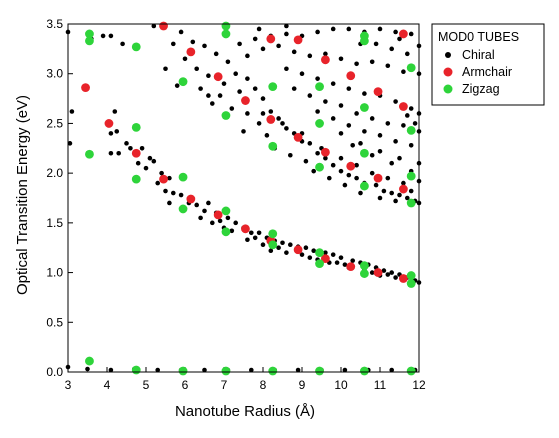 The width and height of the screenshot is (559, 438). I want to click on legend-marker-armchair, so click(448, 72).